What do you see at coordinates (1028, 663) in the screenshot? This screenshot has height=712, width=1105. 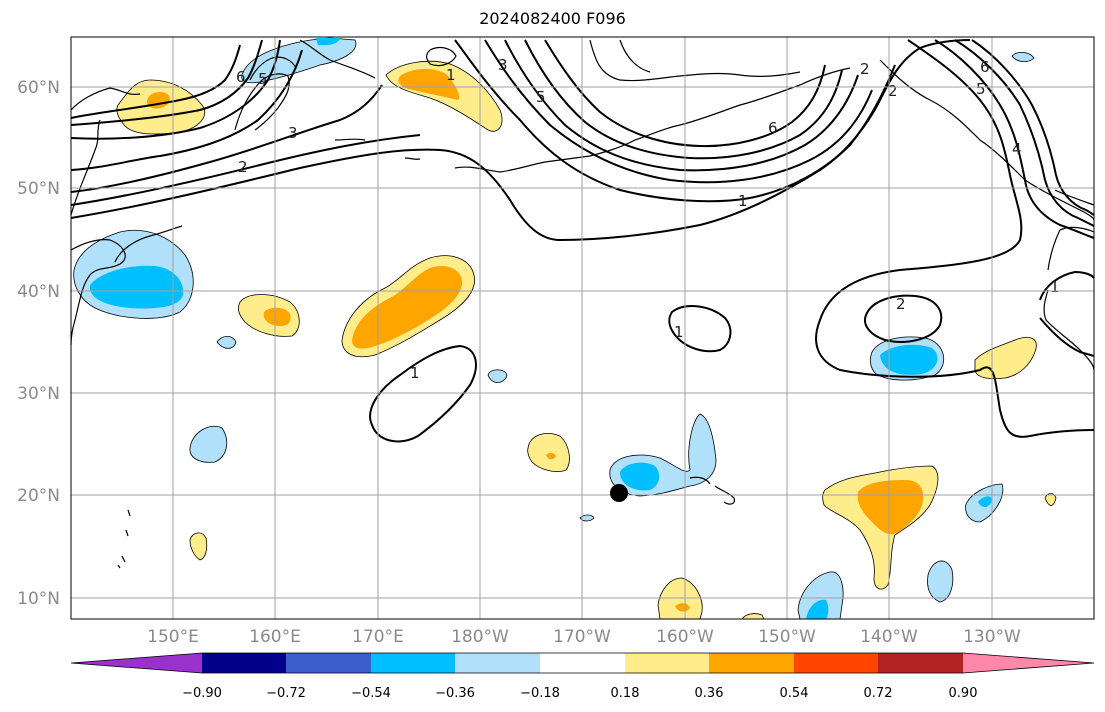 I see `colorbar-extend-high` at bounding box center [1028, 663].